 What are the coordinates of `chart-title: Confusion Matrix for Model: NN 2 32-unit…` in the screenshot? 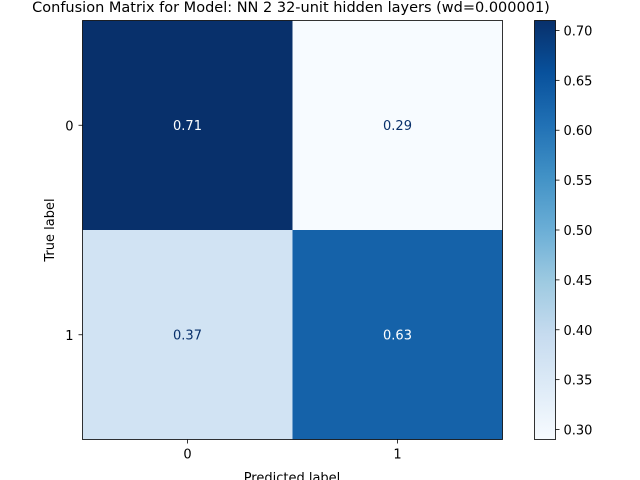 It's located at (291, 8).